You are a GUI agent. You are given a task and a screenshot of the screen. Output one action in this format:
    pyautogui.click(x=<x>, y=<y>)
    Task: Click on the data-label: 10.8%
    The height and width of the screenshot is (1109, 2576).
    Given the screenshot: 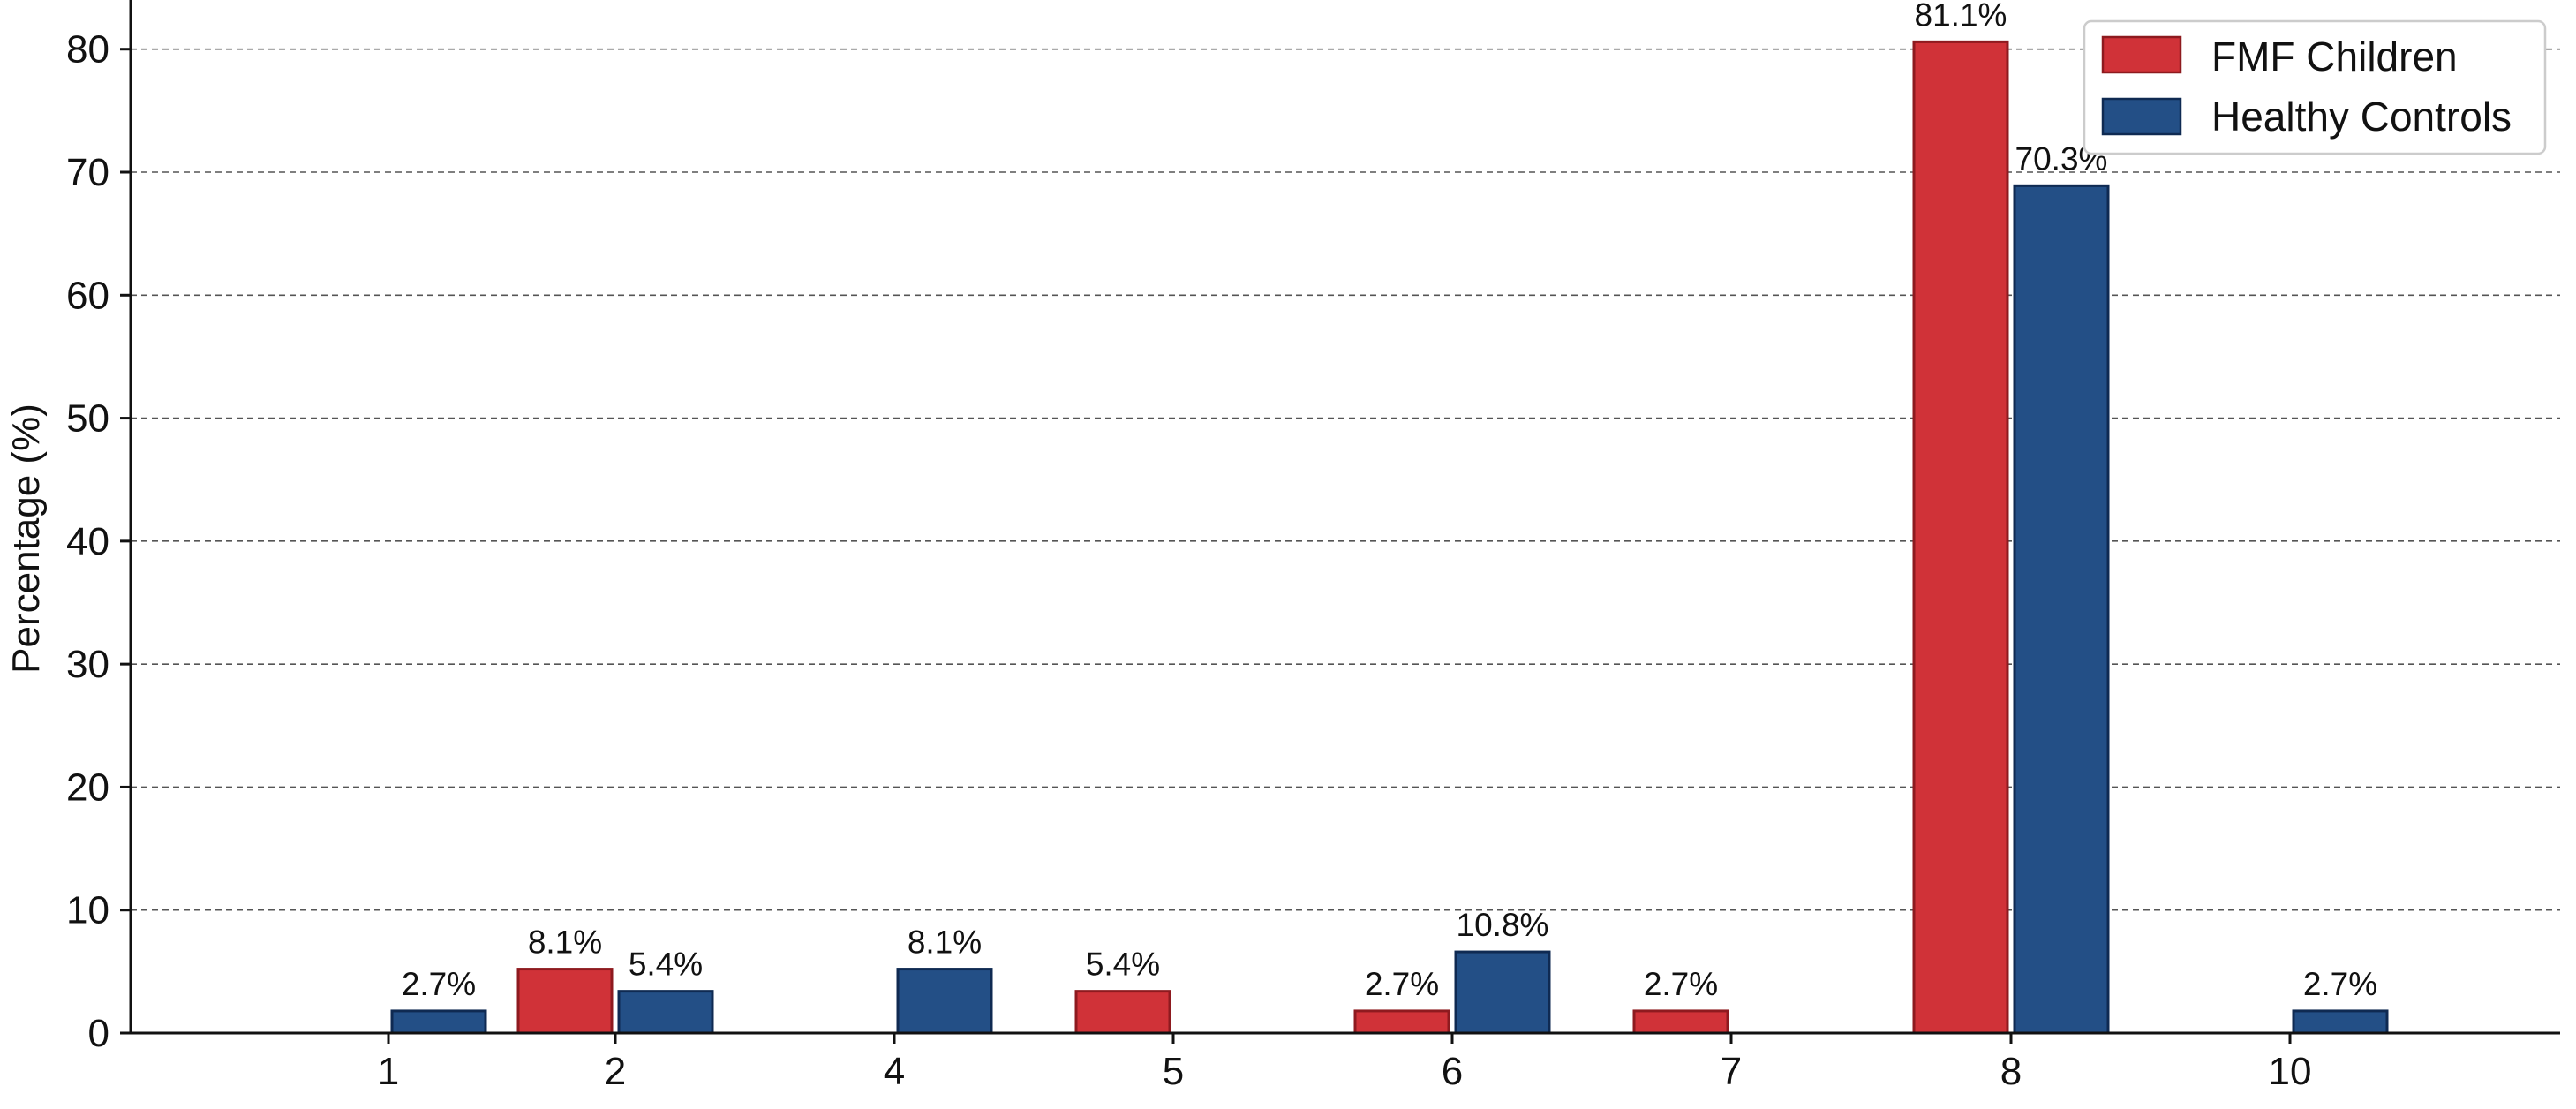 What is the action you would take?
    pyautogui.click(x=1503, y=925)
    